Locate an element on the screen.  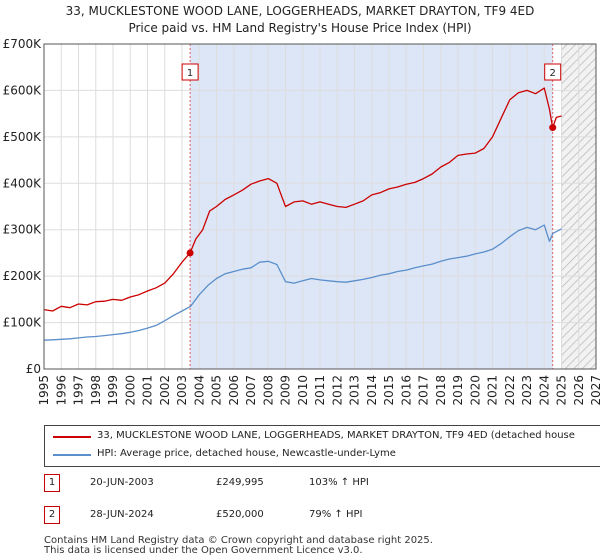
x-tick-label: 2005 is located at coordinates (217, 390).